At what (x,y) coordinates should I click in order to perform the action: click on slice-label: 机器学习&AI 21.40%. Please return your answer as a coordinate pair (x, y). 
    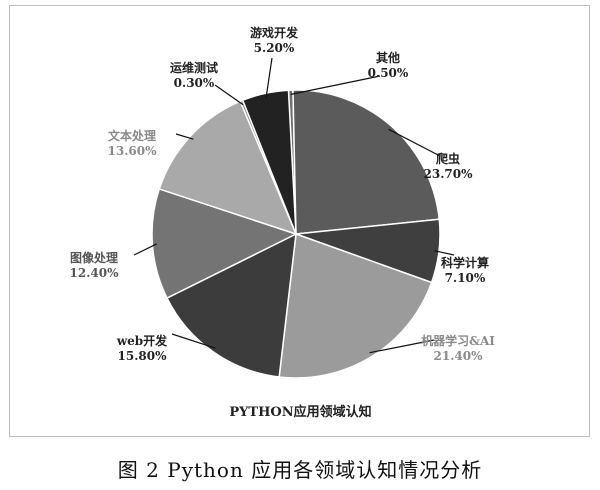
    Looking at the image, I should click on (458, 349).